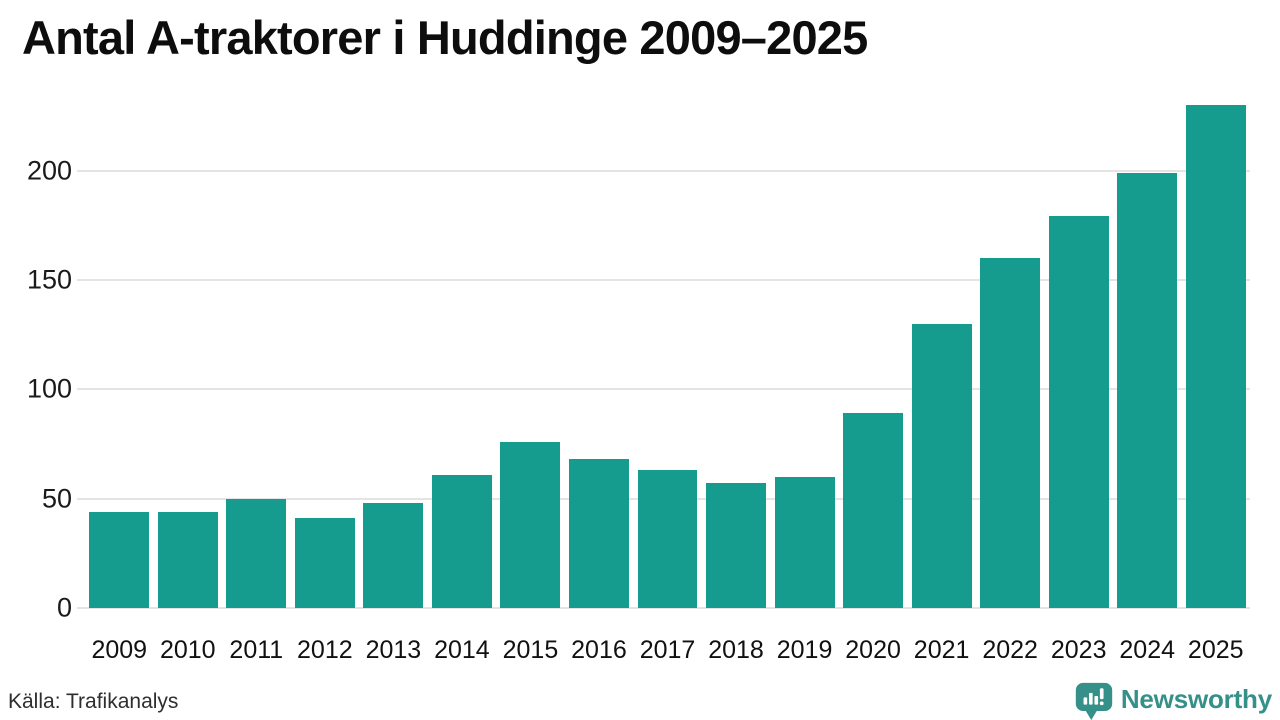  Describe the element at coordinates (599, 650) in the screenshot. I see `x-tick-label-2016: 2016` at that location.